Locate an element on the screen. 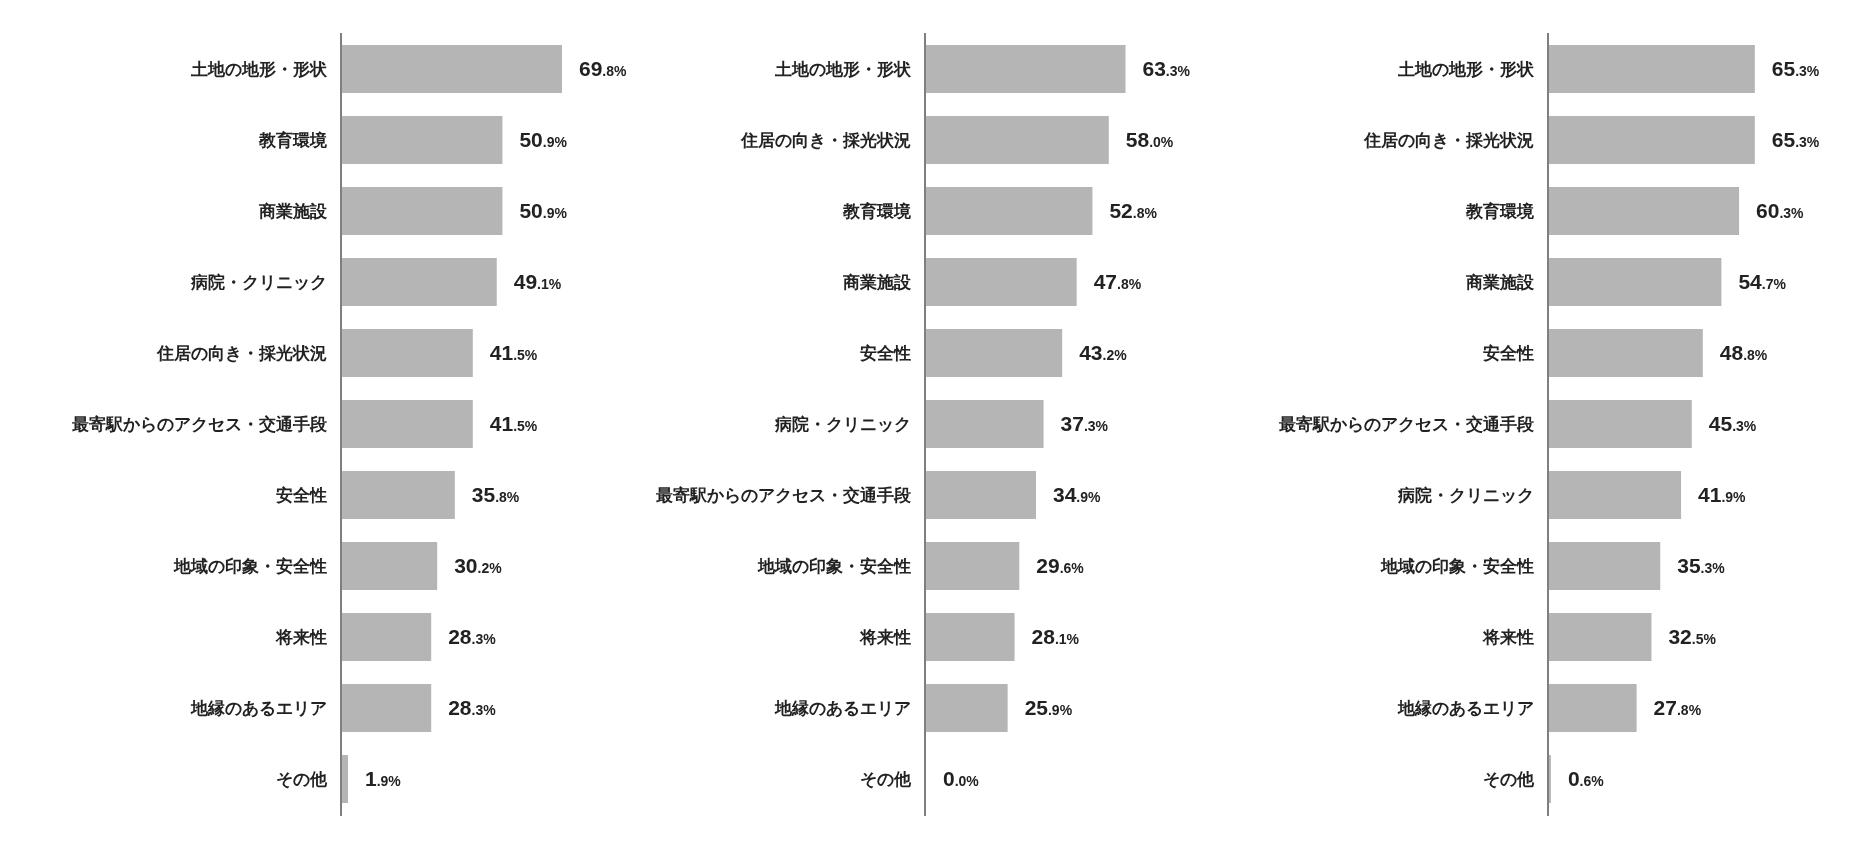 This screenshot has height=850, width=1876. data-label: 35.3% is located at coordinates (1701, 565).